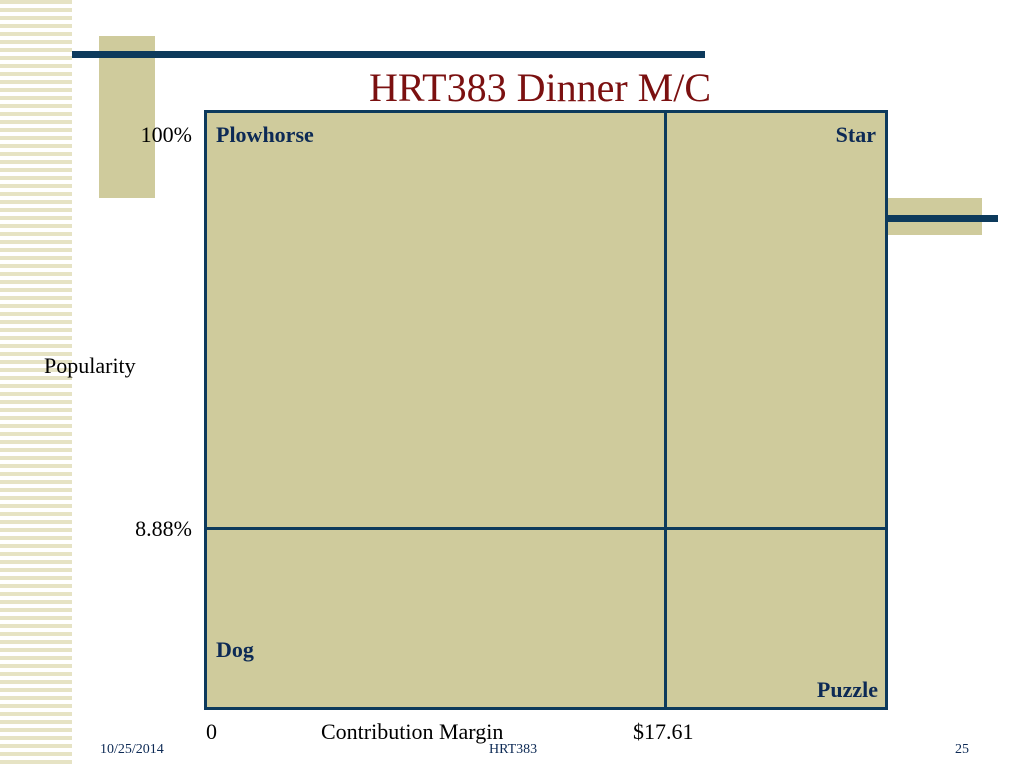  Describe the element at coordinates (36, 384) in the screenshot. I see `stripe-band` at that location.